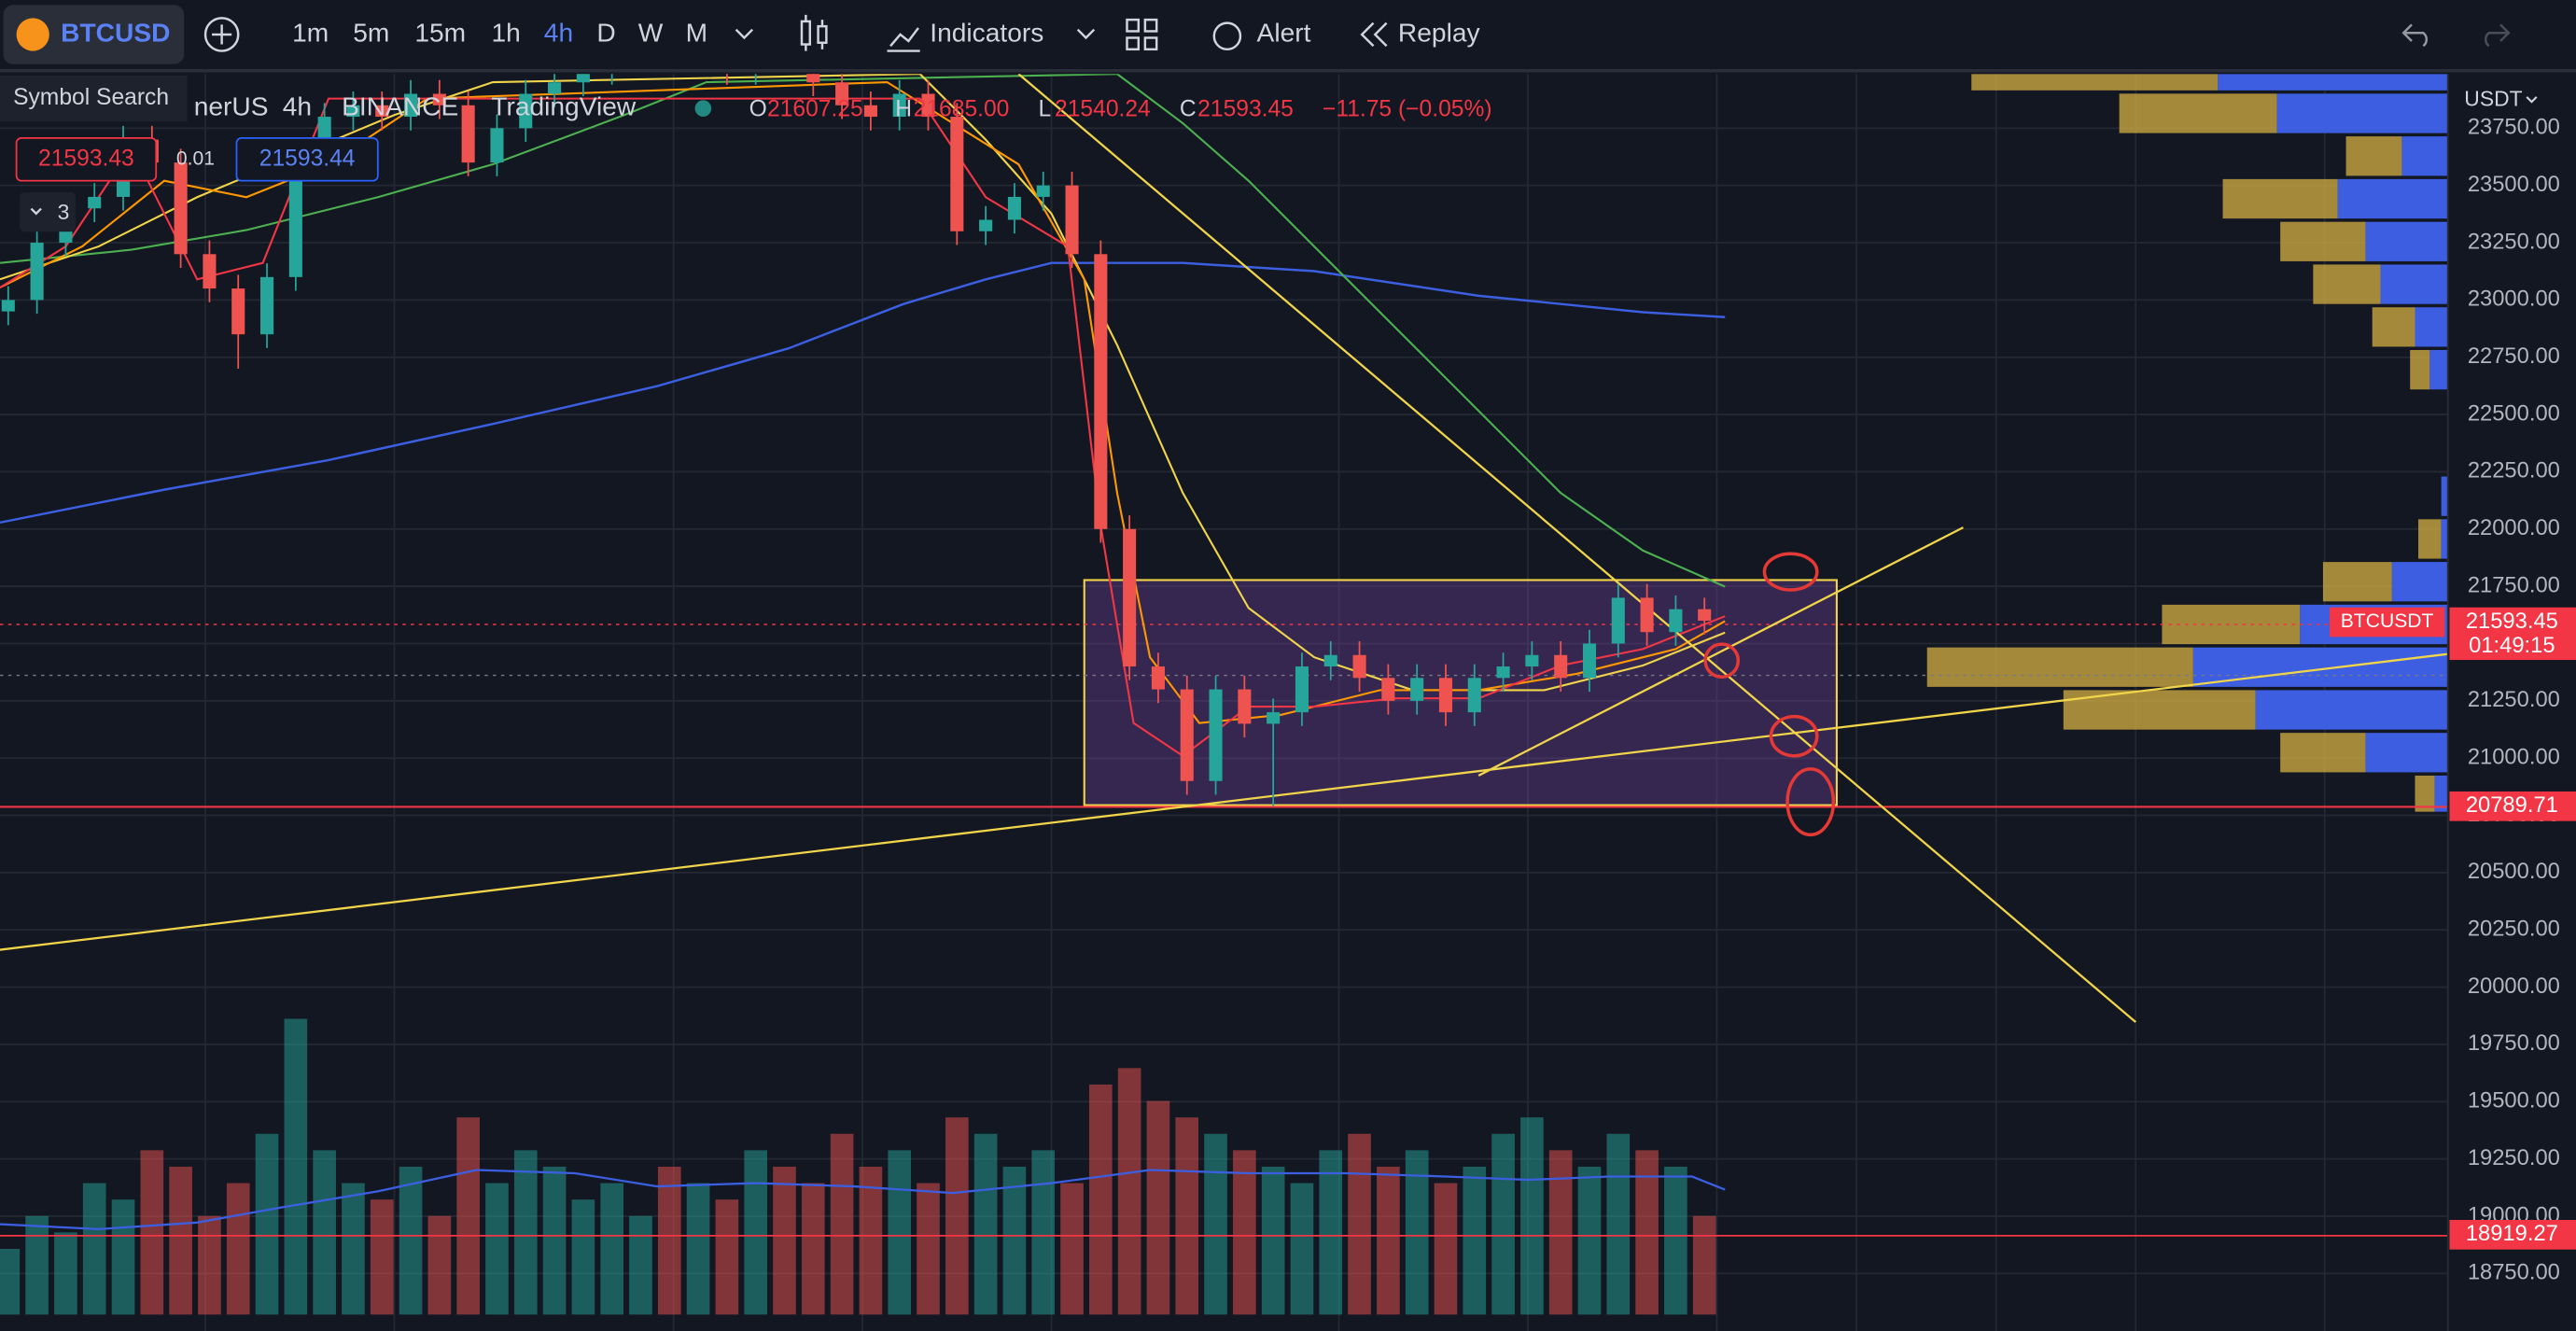 Image resolution: width=2576 pixels, height=1331 pixels. Describe the element at coordinates (962, 108) in the screenshot. I see `legend-high: 21685.00` at that location.